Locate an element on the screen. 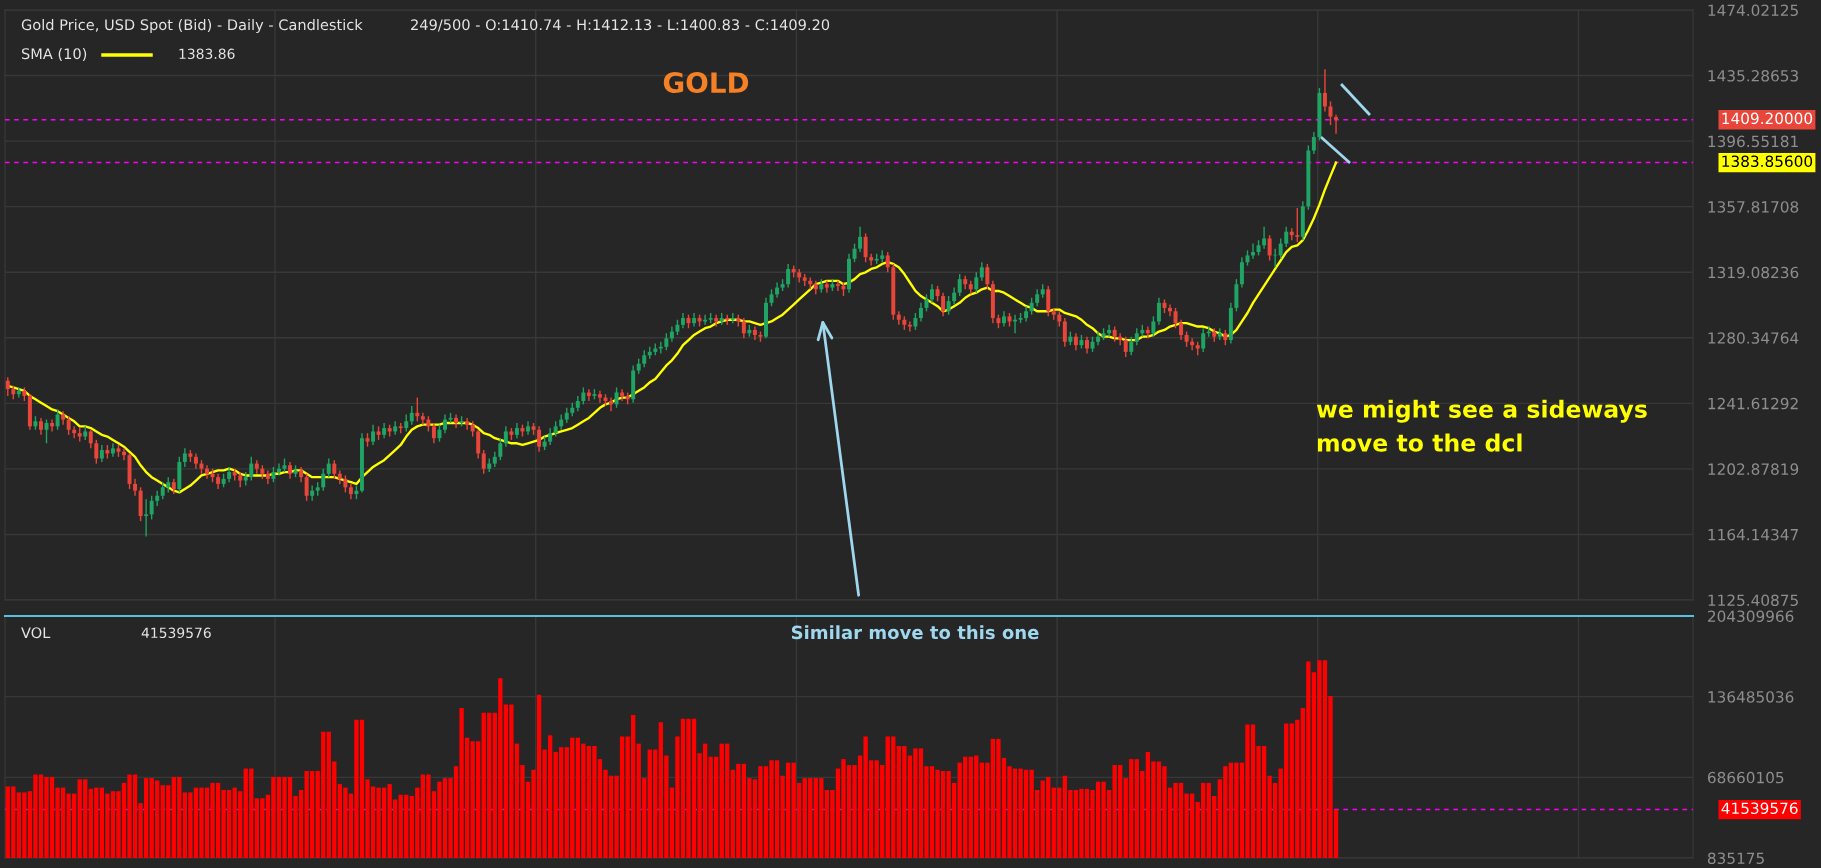 The height and width of the screenshot is (868, 1821). text: VOL is located at coordinates (36, 633).